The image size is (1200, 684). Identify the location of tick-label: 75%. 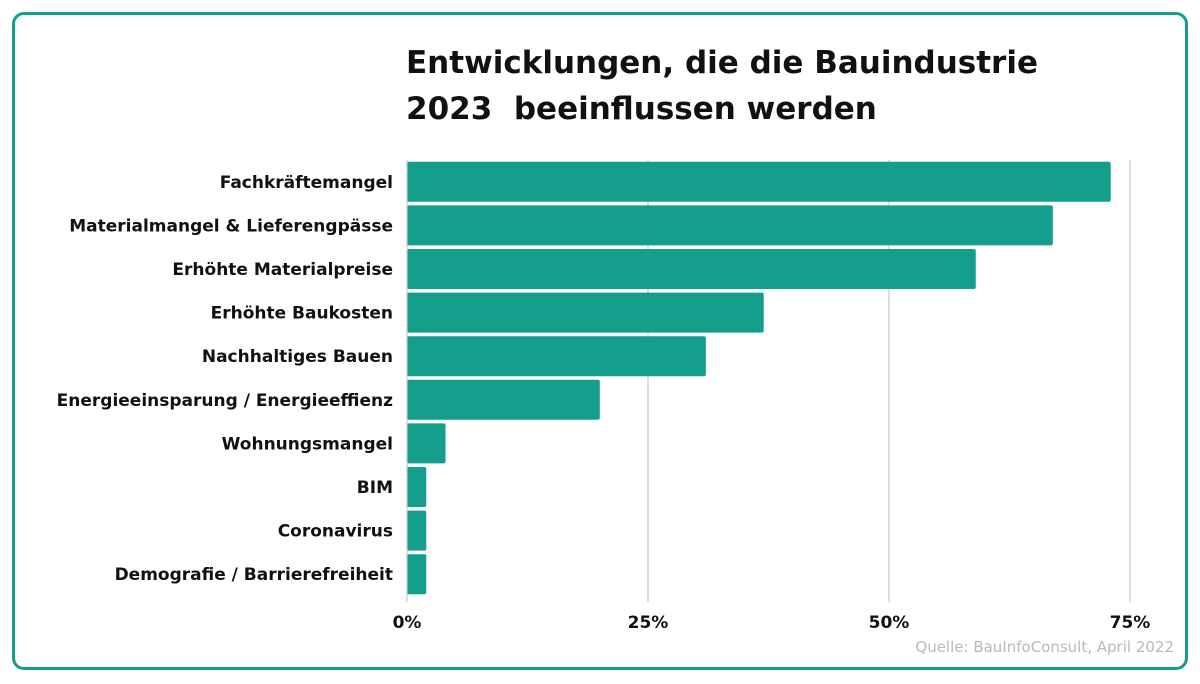
(1130, 623).